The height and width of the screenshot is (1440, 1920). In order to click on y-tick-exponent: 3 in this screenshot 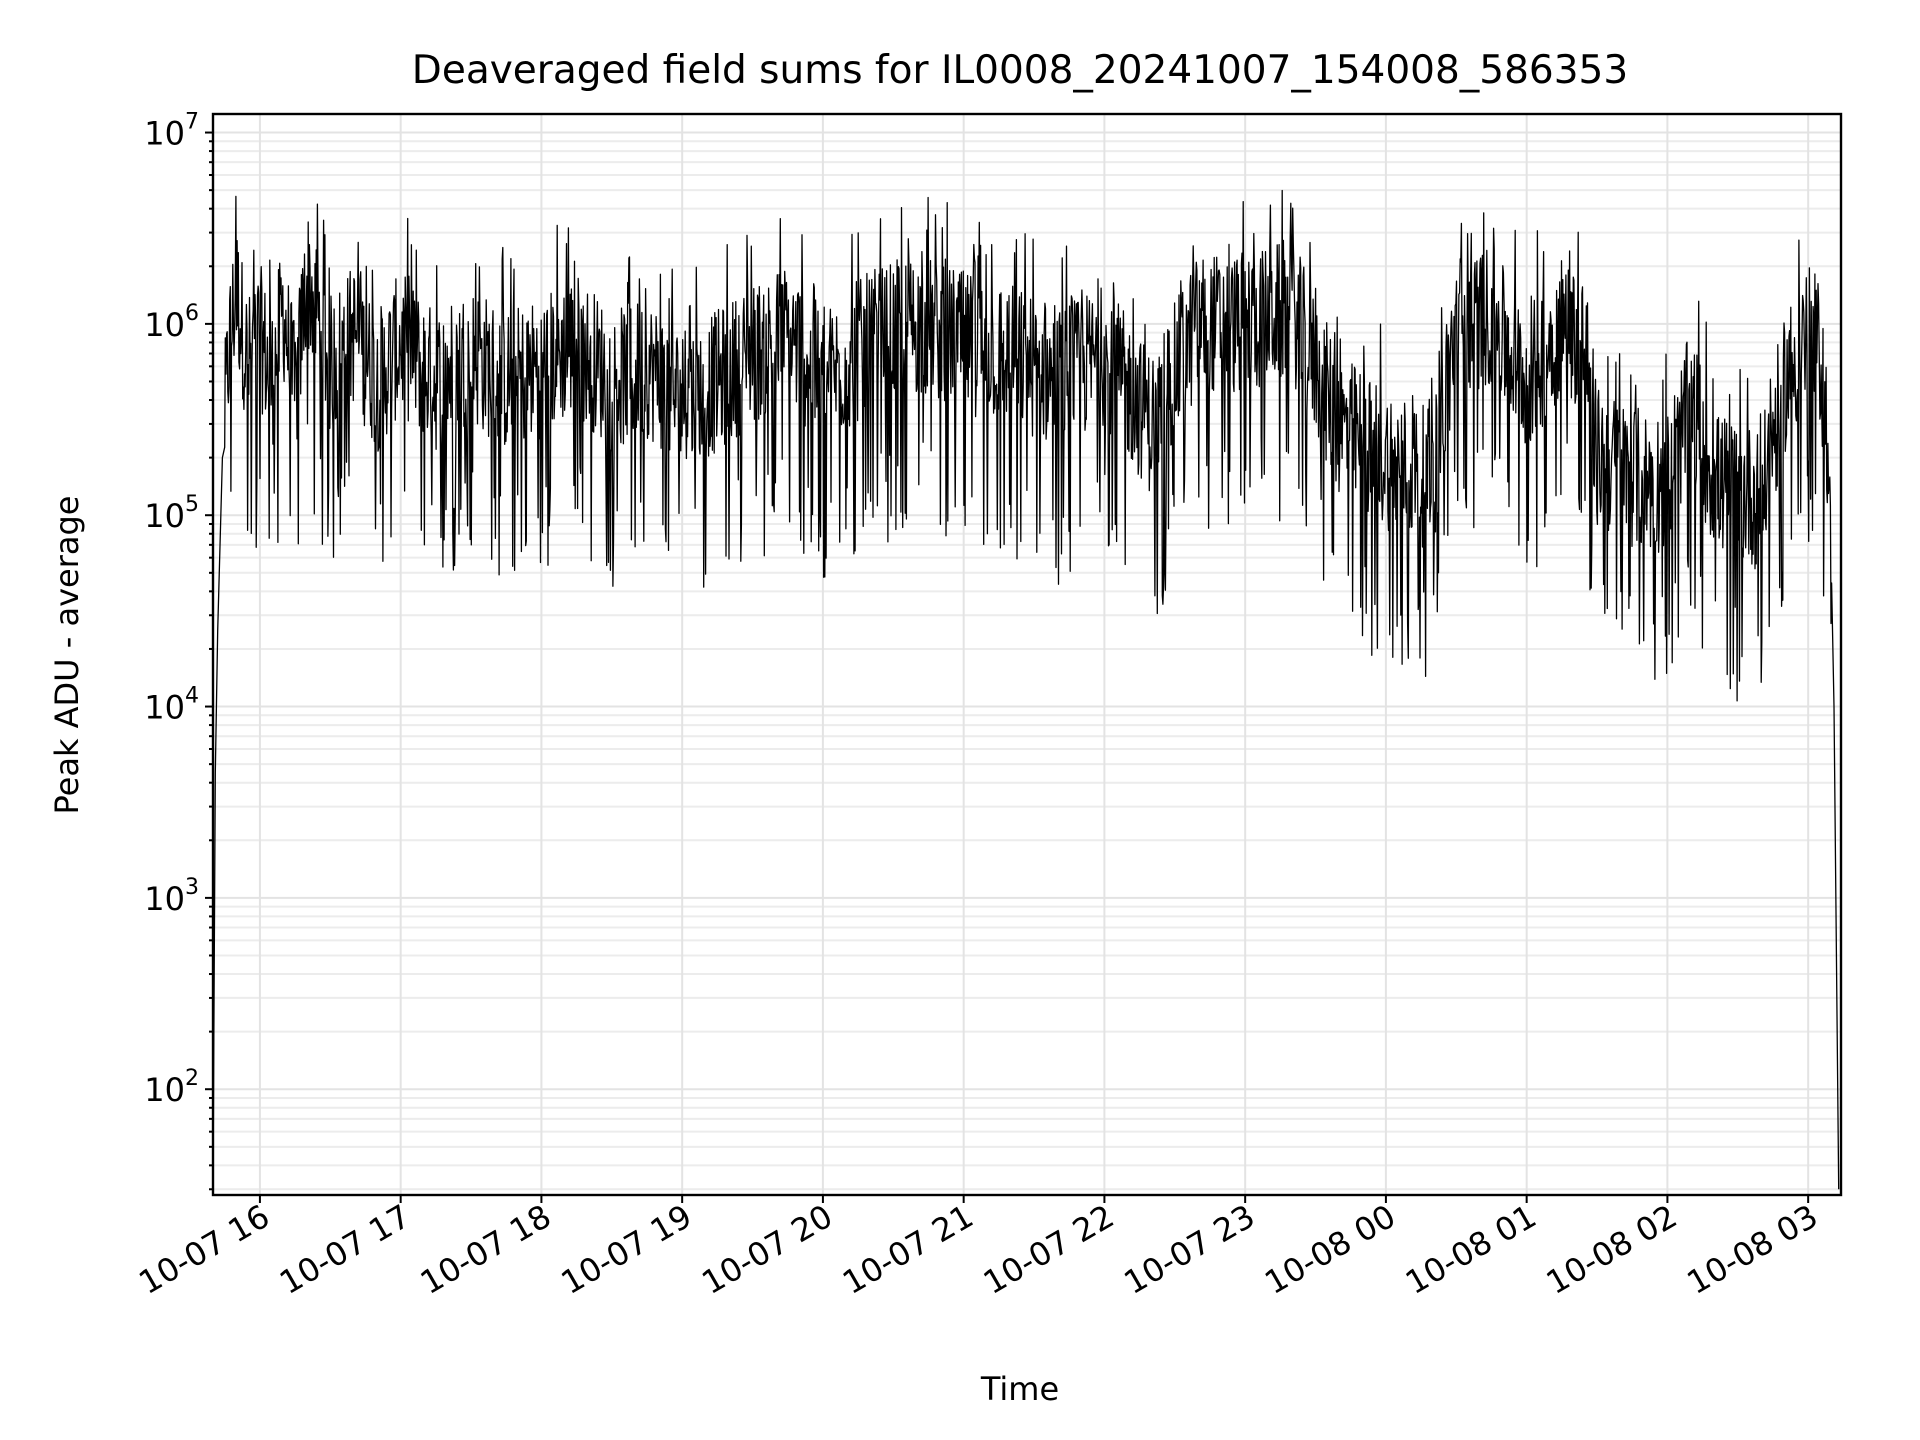, I will do `click(192, 887)`.